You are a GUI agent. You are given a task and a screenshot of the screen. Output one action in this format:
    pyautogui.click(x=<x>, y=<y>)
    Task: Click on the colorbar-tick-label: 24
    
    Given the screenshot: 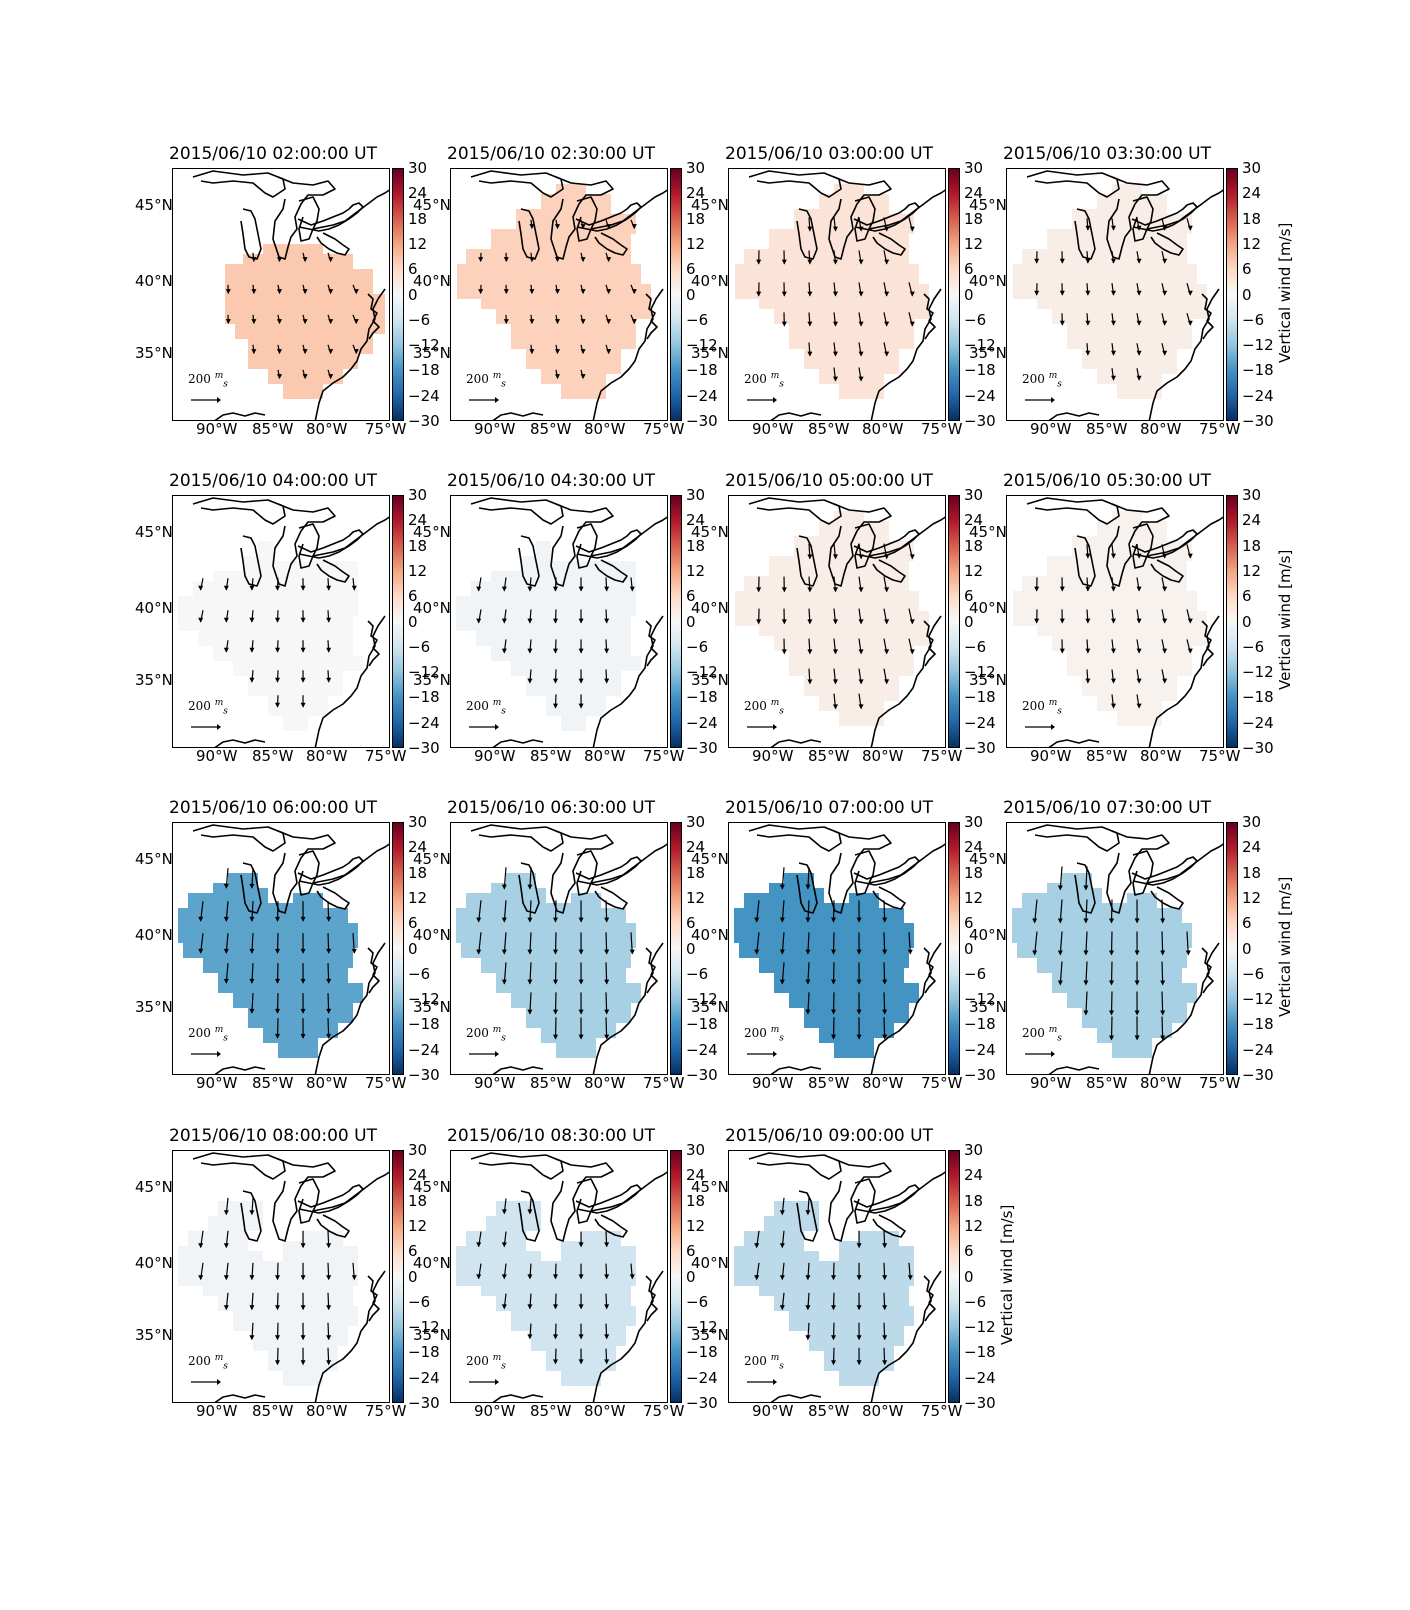 What is the action you would take?
    pyautogui.click(x=696, y=847)
    